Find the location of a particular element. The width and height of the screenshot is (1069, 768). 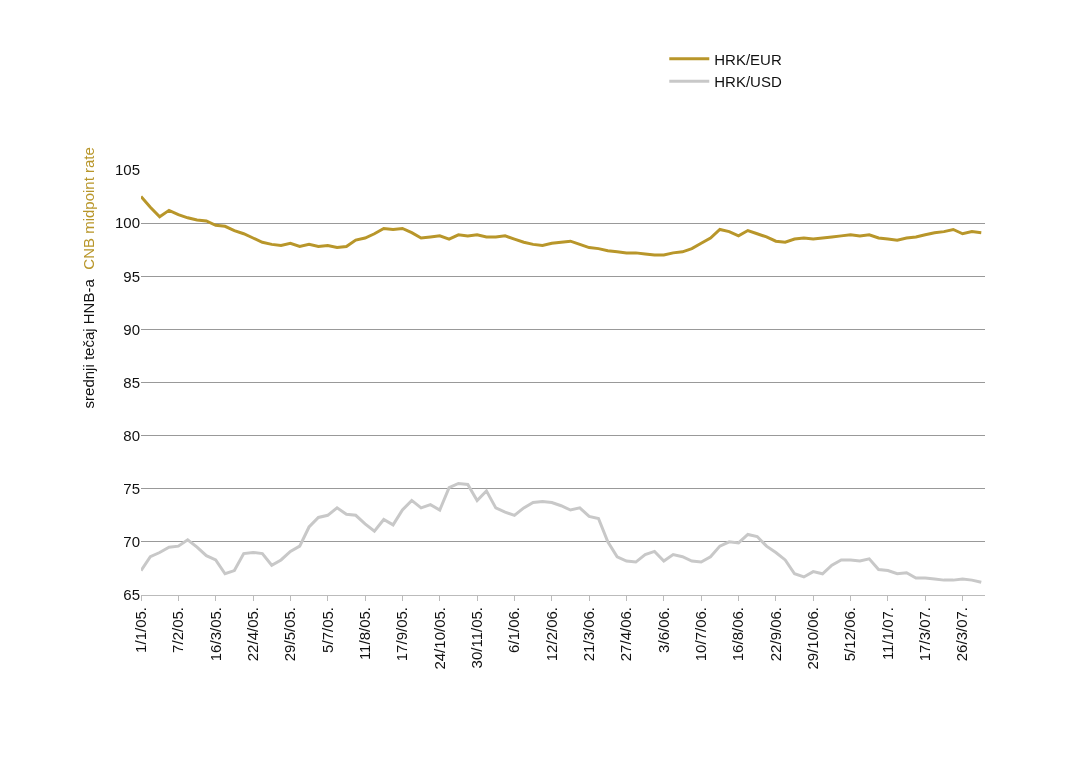

y-tick-label: 100 is located at coordinates (127, 223).